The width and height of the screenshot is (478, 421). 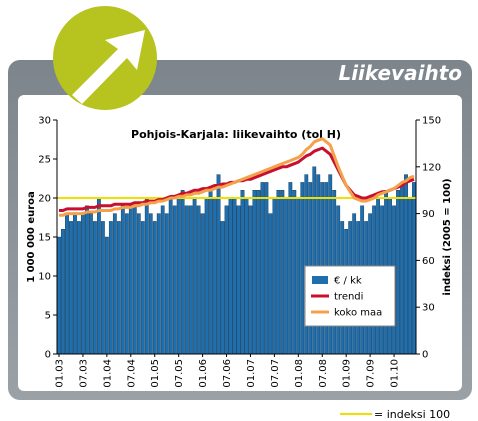 I want to click on x-tick-label: 07.04, so click(x=131, y=373).